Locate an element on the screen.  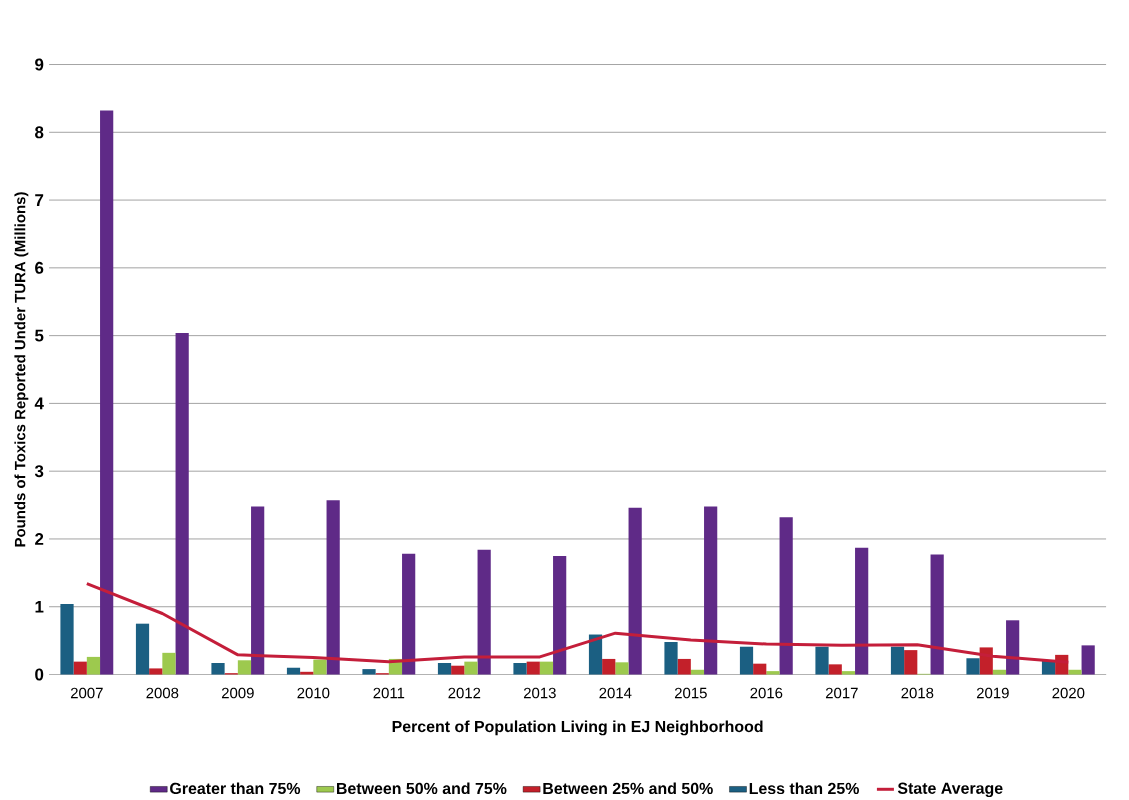
y-tick-label: 4 is located at coordinates (39, 403).